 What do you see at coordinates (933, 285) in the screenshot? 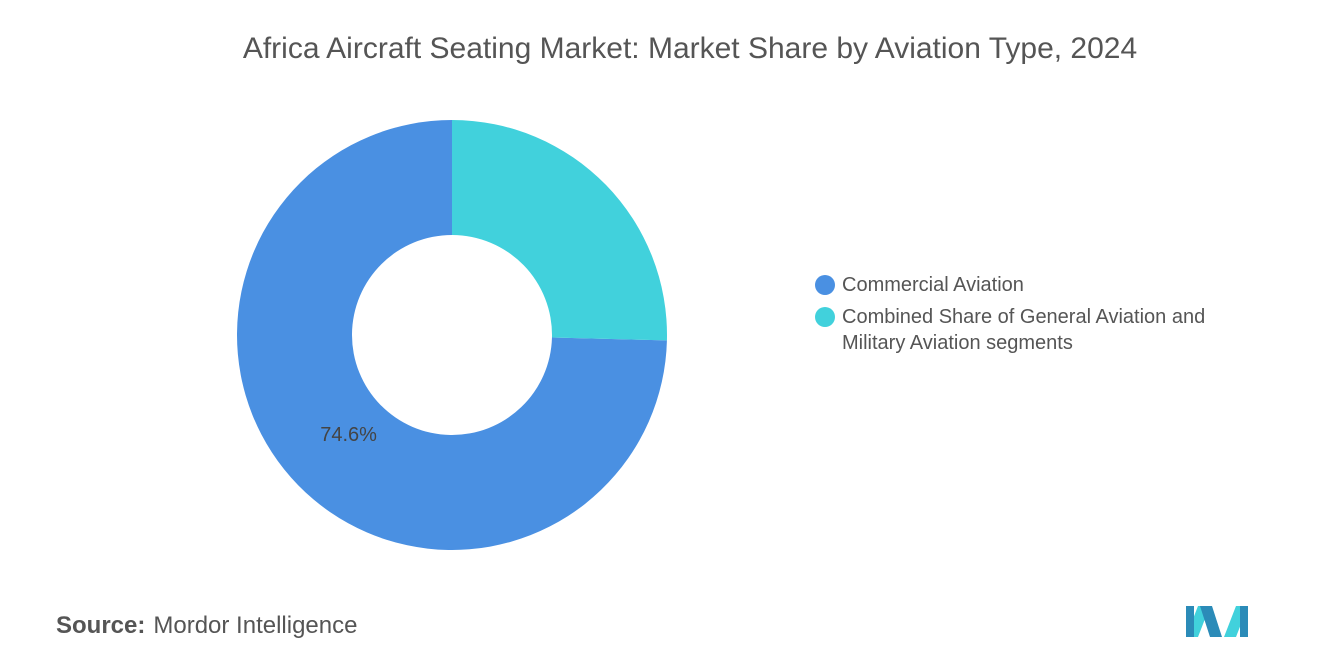
I see `legend-label: Commercial Aviation` at bounding box center [933, 285].